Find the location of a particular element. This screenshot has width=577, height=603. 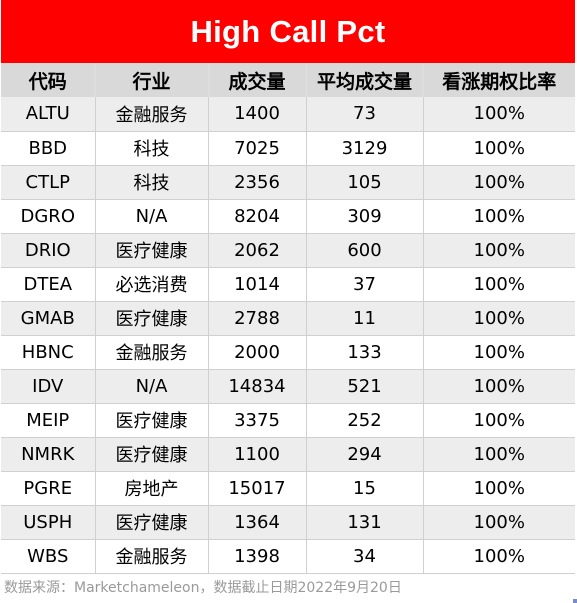

table-row: CTLP 科技 2356 105 100% is located at coordinates (288, 182).